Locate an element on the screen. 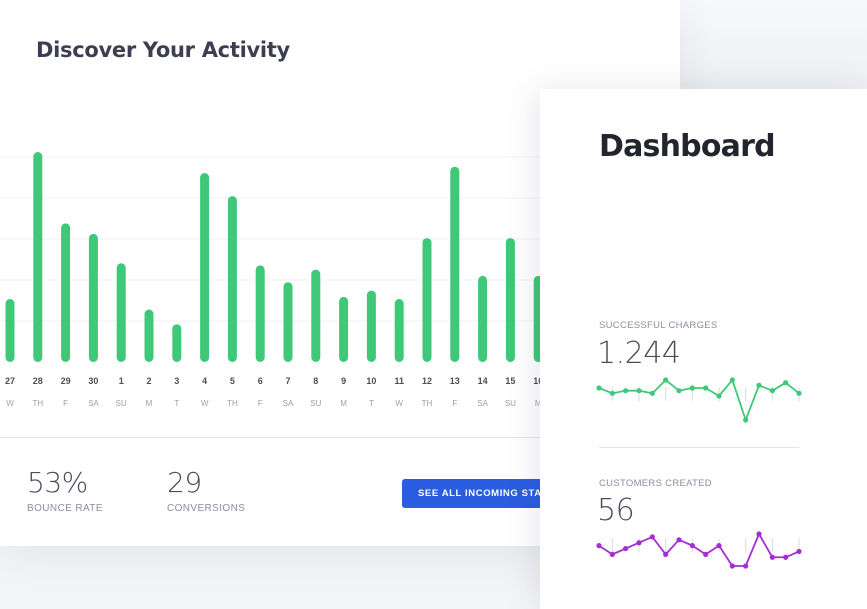 The height and width of the screenshot is (609, 867). date-tick-label: 2 is located at coordinates (148, 381).